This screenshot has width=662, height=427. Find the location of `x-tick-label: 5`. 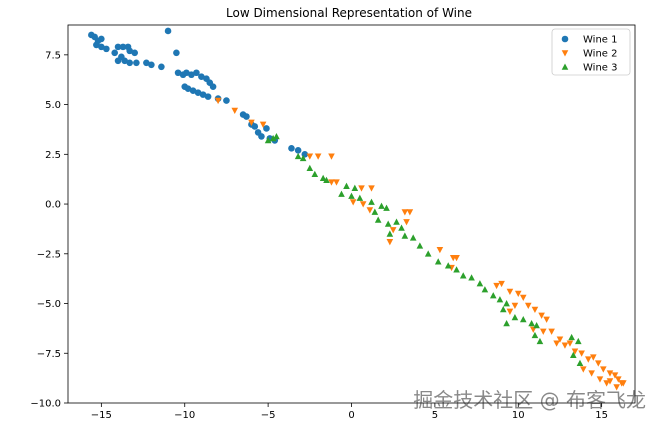

x-tick-label: 5 is located at coordinates (435, 415).